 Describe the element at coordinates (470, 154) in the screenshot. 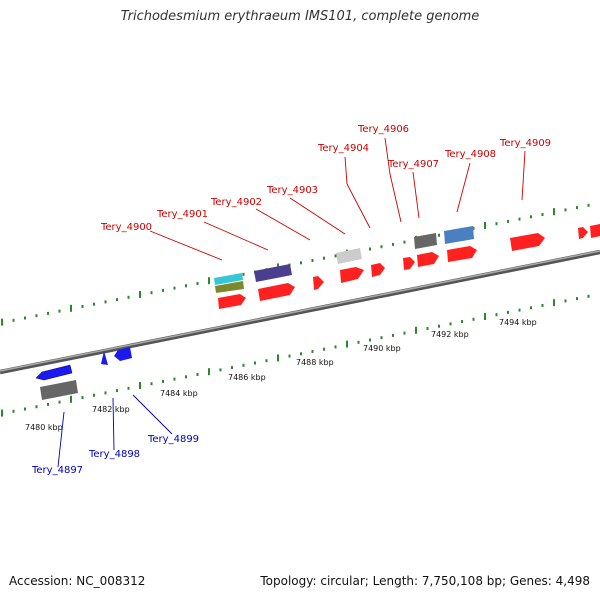

I see `gene-label: Tery_4908` at that location.